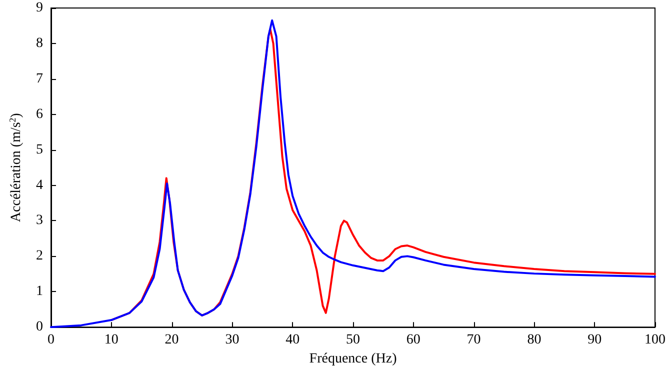  I want to click on x-axis-title: Fréquence (Hz), so click(353, 359).